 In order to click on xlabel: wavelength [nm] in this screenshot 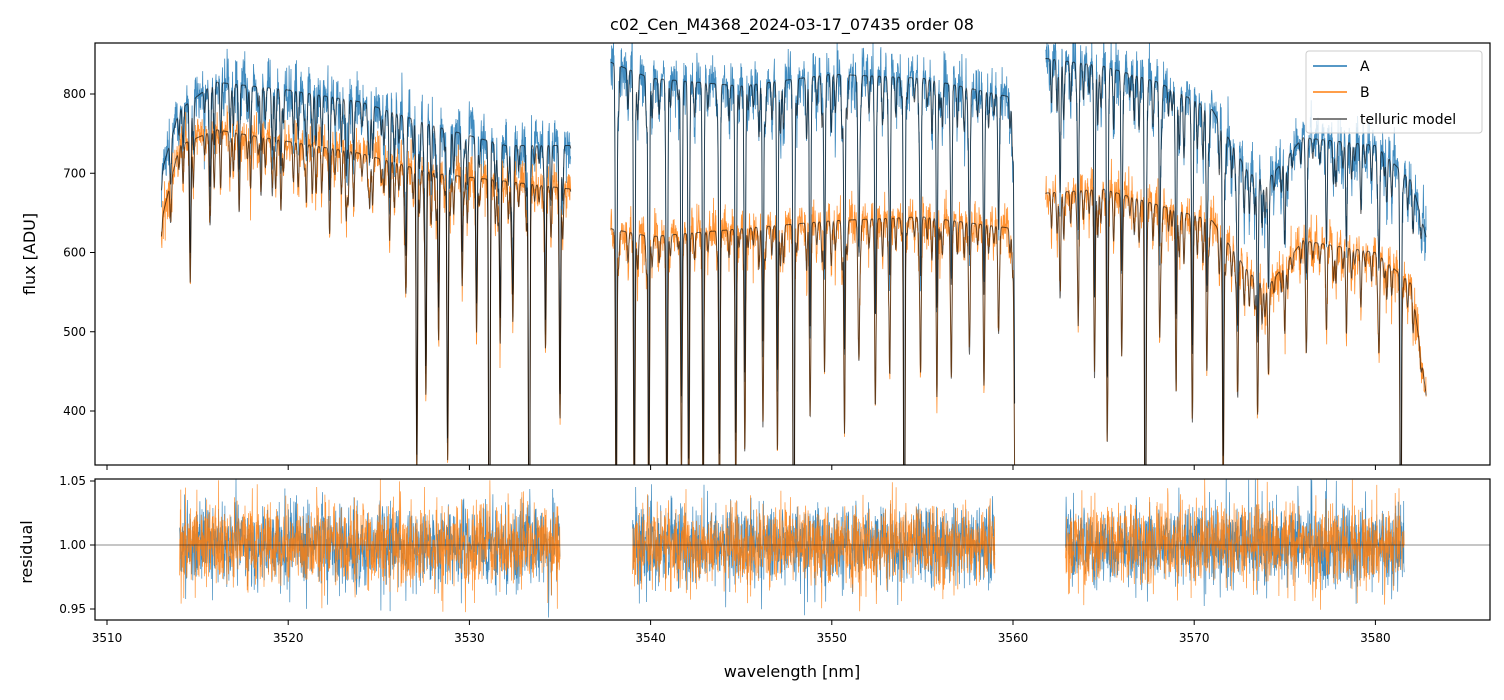, I will do `click(792, 671)`.